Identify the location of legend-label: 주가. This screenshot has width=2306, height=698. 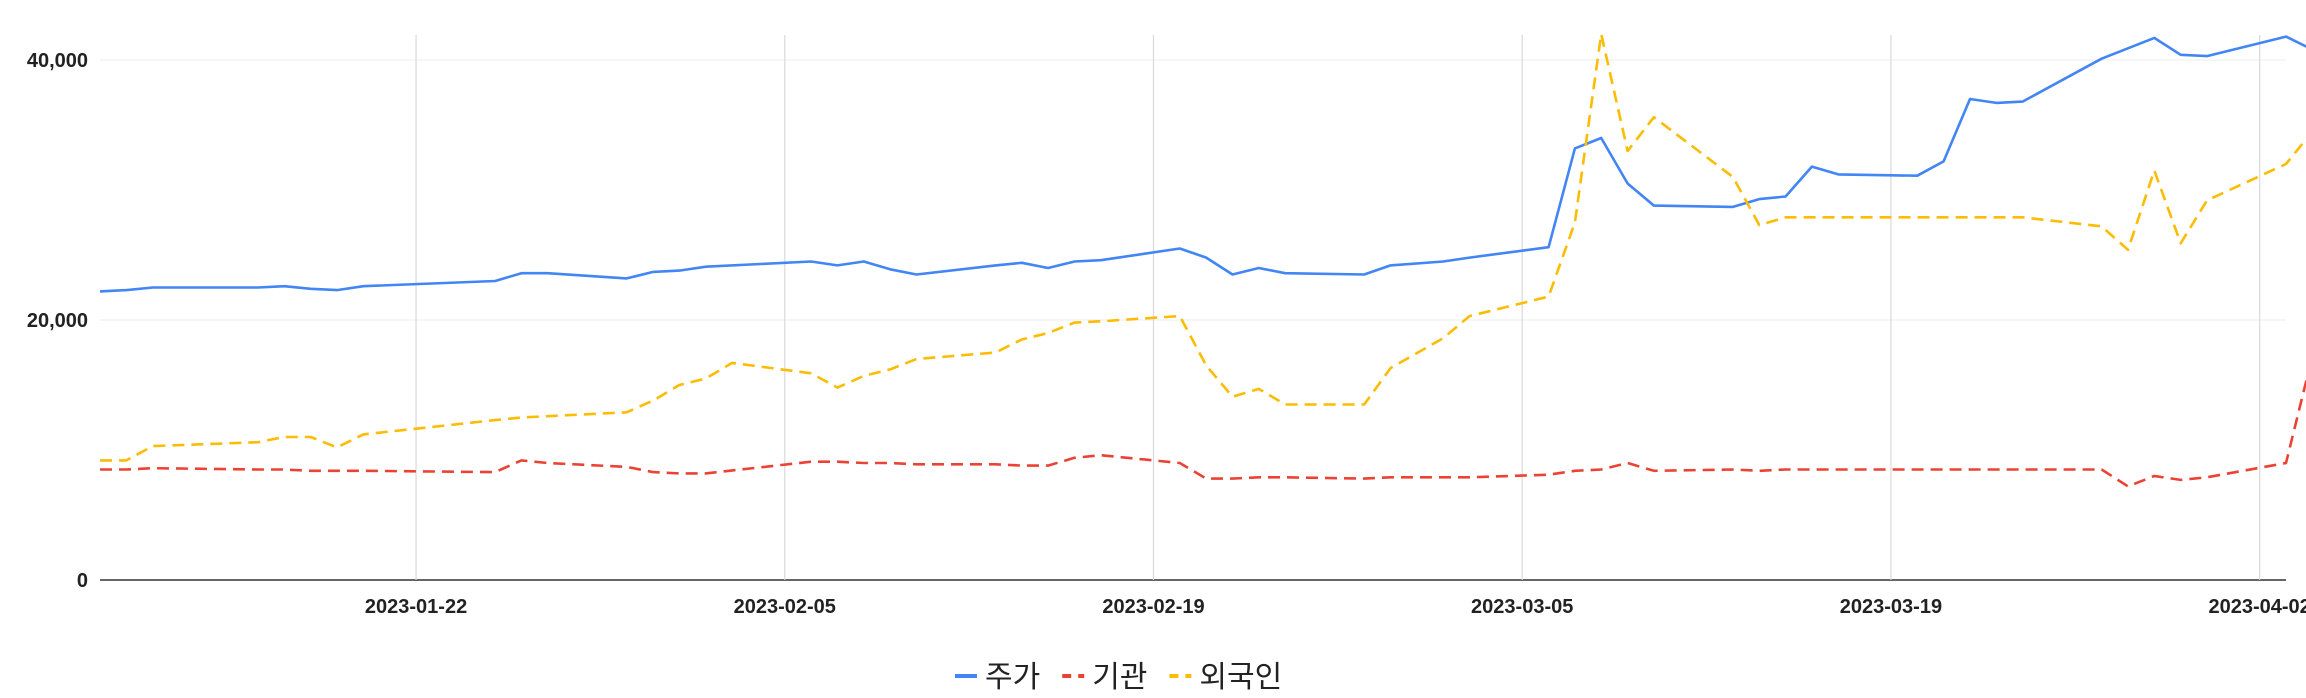
(1012, 677).